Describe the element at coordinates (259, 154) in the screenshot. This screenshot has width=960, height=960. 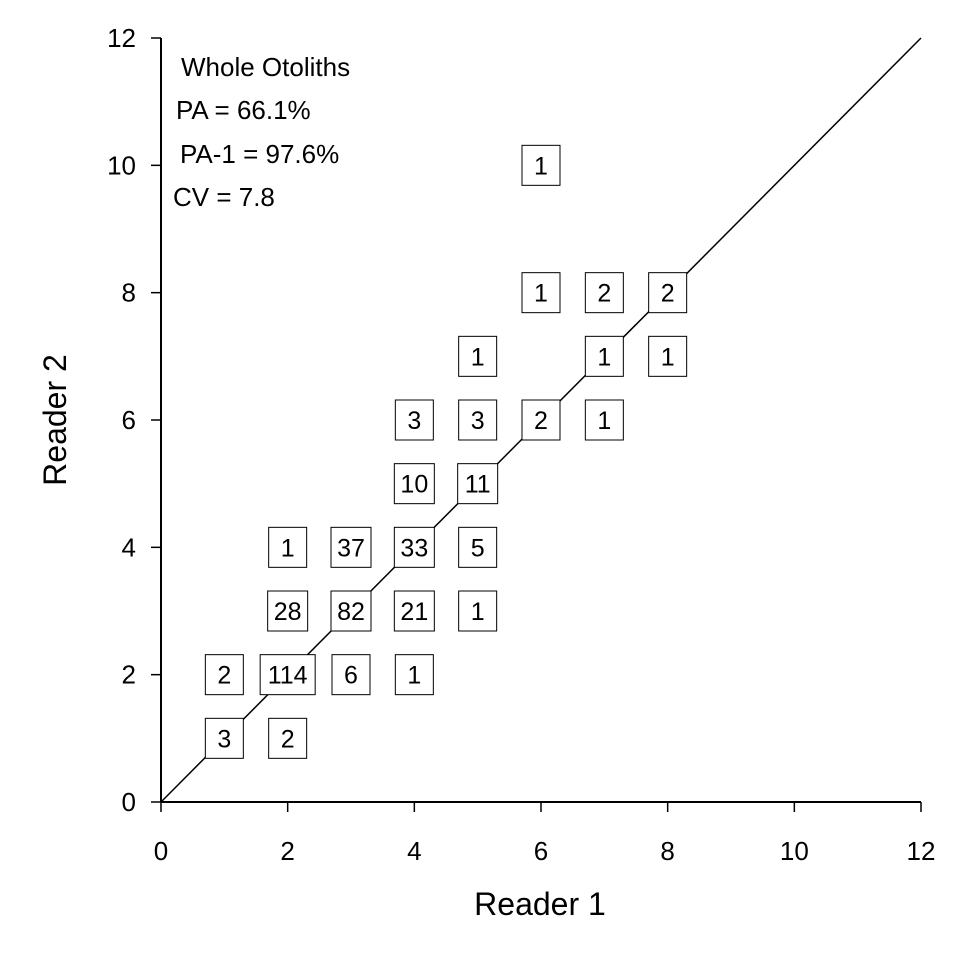
I see `annotation-pa1: PA-1 = 97.6%` at that location.